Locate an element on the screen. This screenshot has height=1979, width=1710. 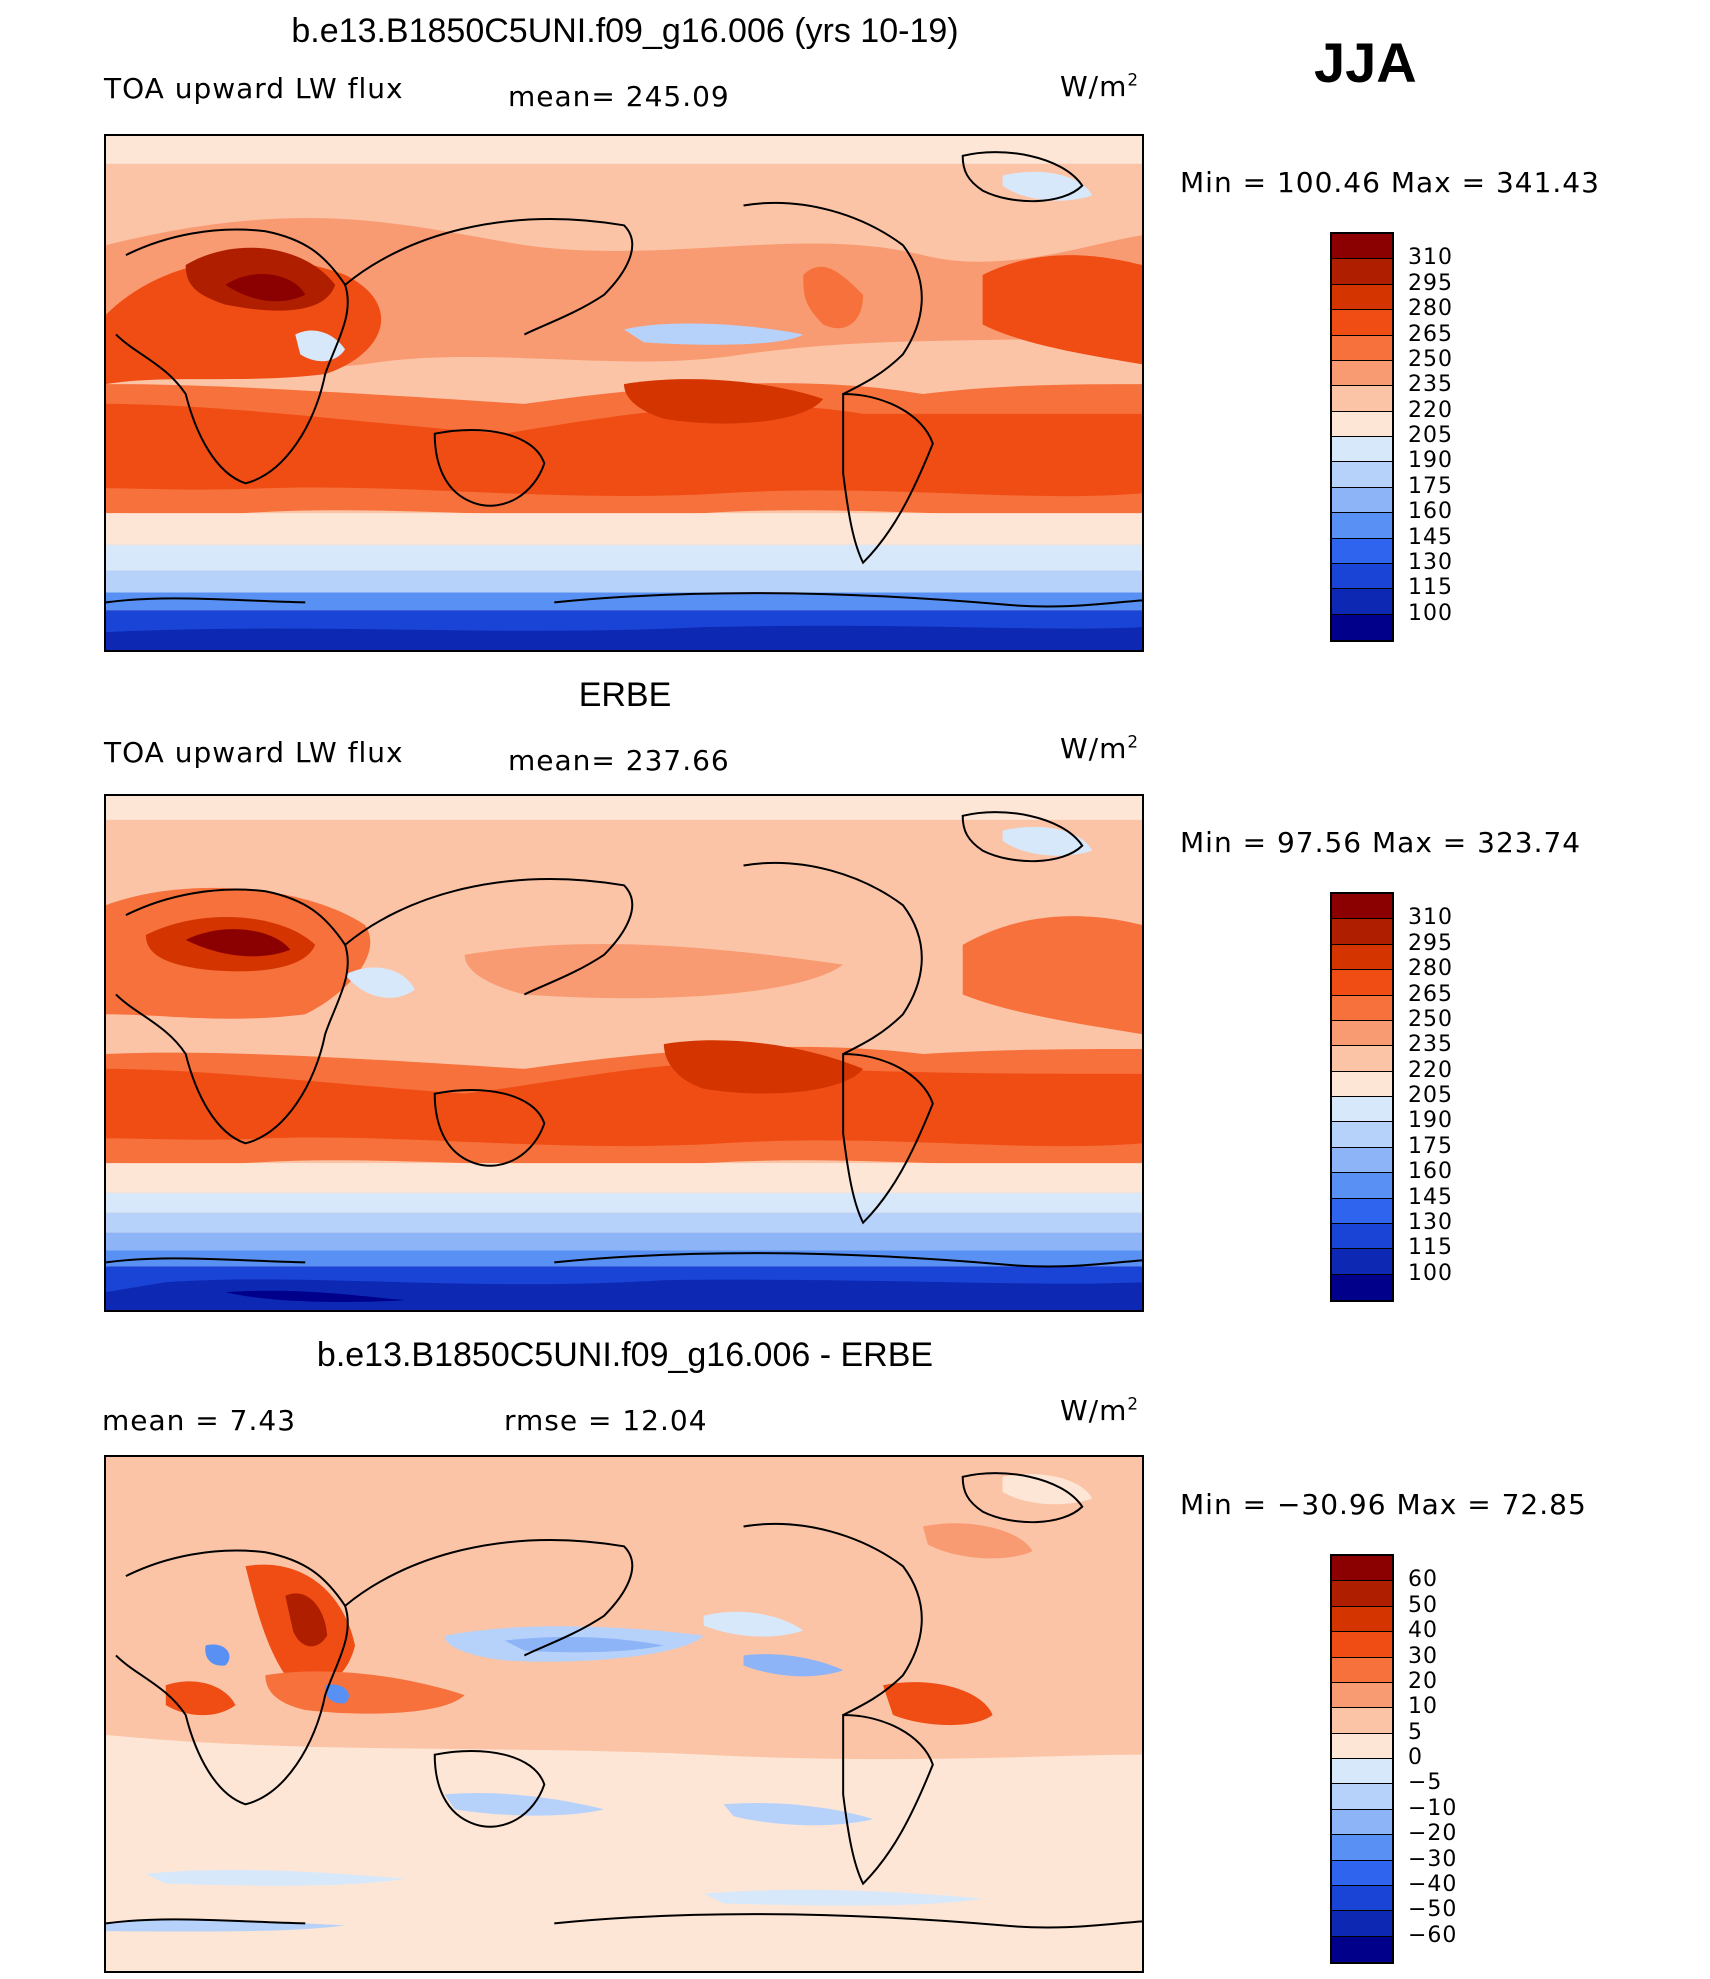
colorbar-tick-label: −50 is located at coordinates (1433, 1910).